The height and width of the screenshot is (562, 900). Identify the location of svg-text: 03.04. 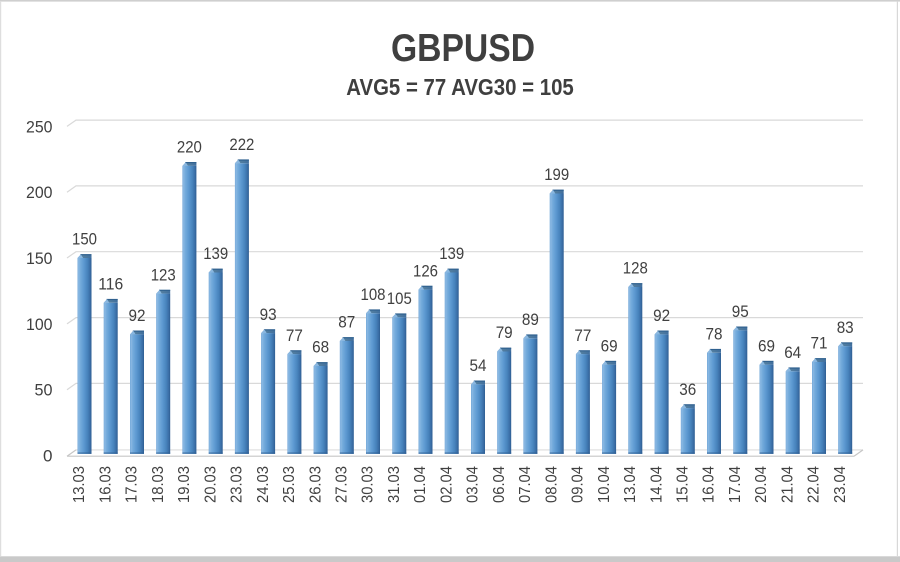
(473, 484).